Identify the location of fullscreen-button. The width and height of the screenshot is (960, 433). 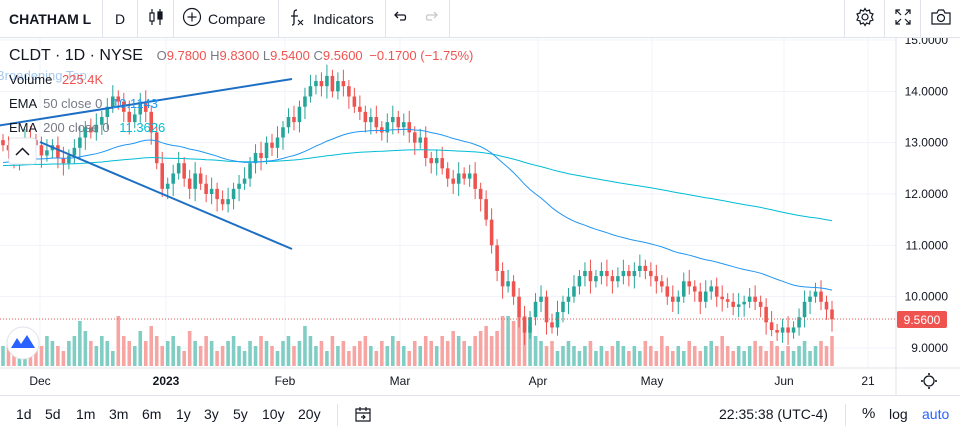
(902, 19).